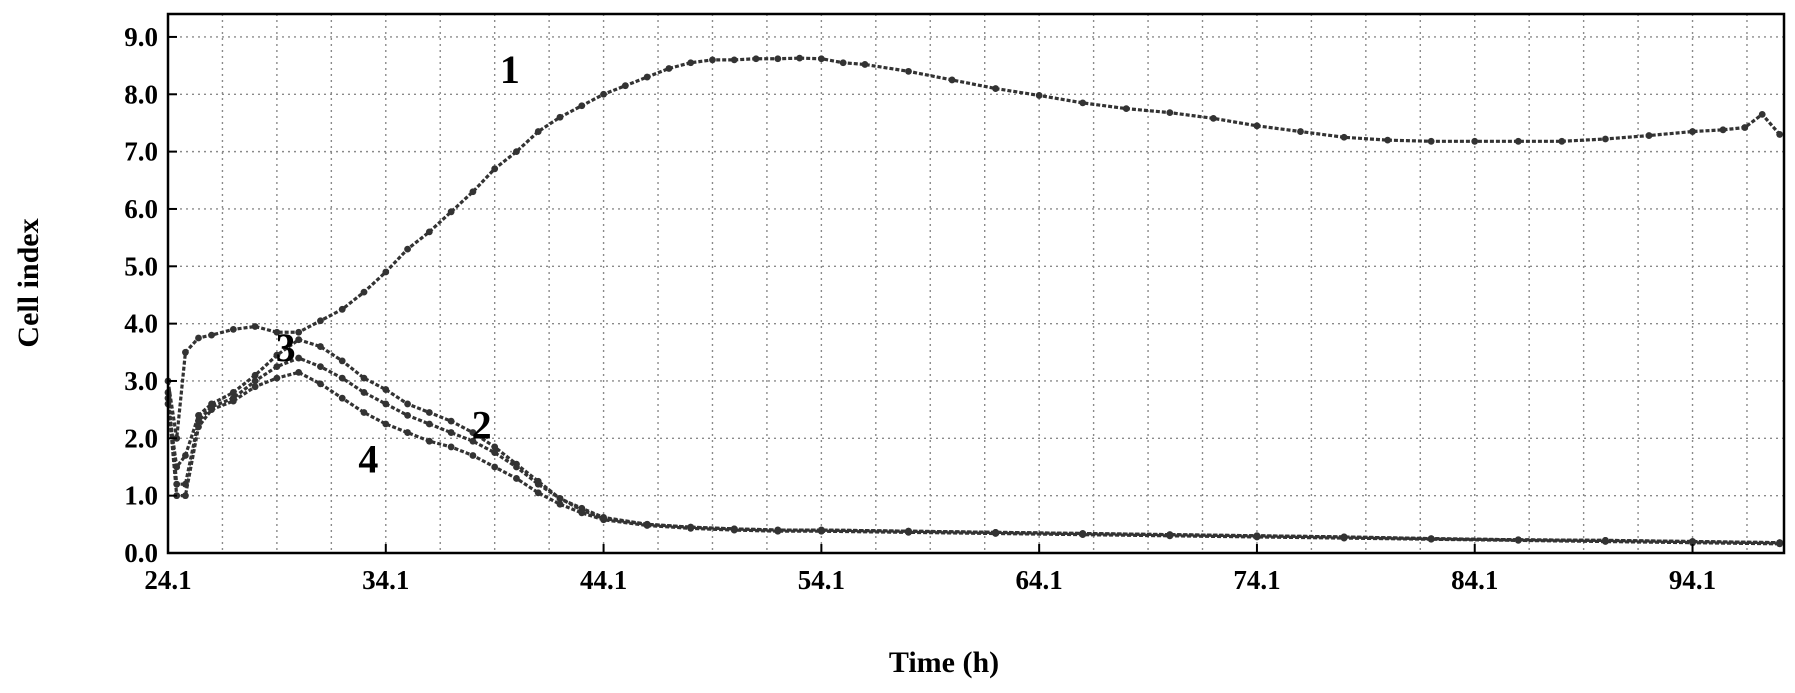 This screenshot has height=693, width=1795. I want to click on y-tick-label: 6.0, so click(141, 209).